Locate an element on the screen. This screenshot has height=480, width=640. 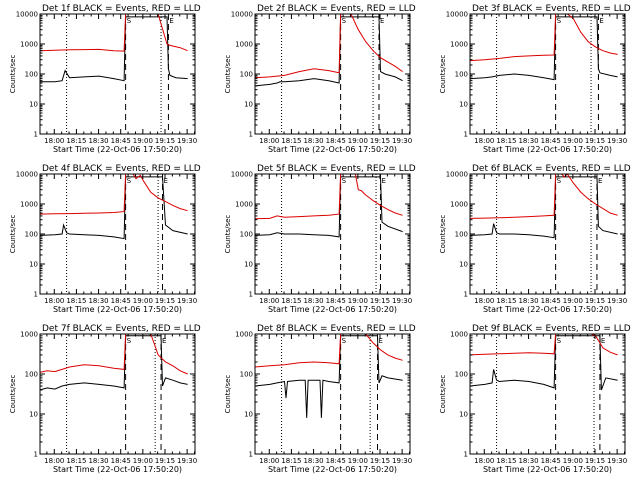
panel-title: Det 9f BLACK = Events, RED = LLD is located at coordinates (551, 329).